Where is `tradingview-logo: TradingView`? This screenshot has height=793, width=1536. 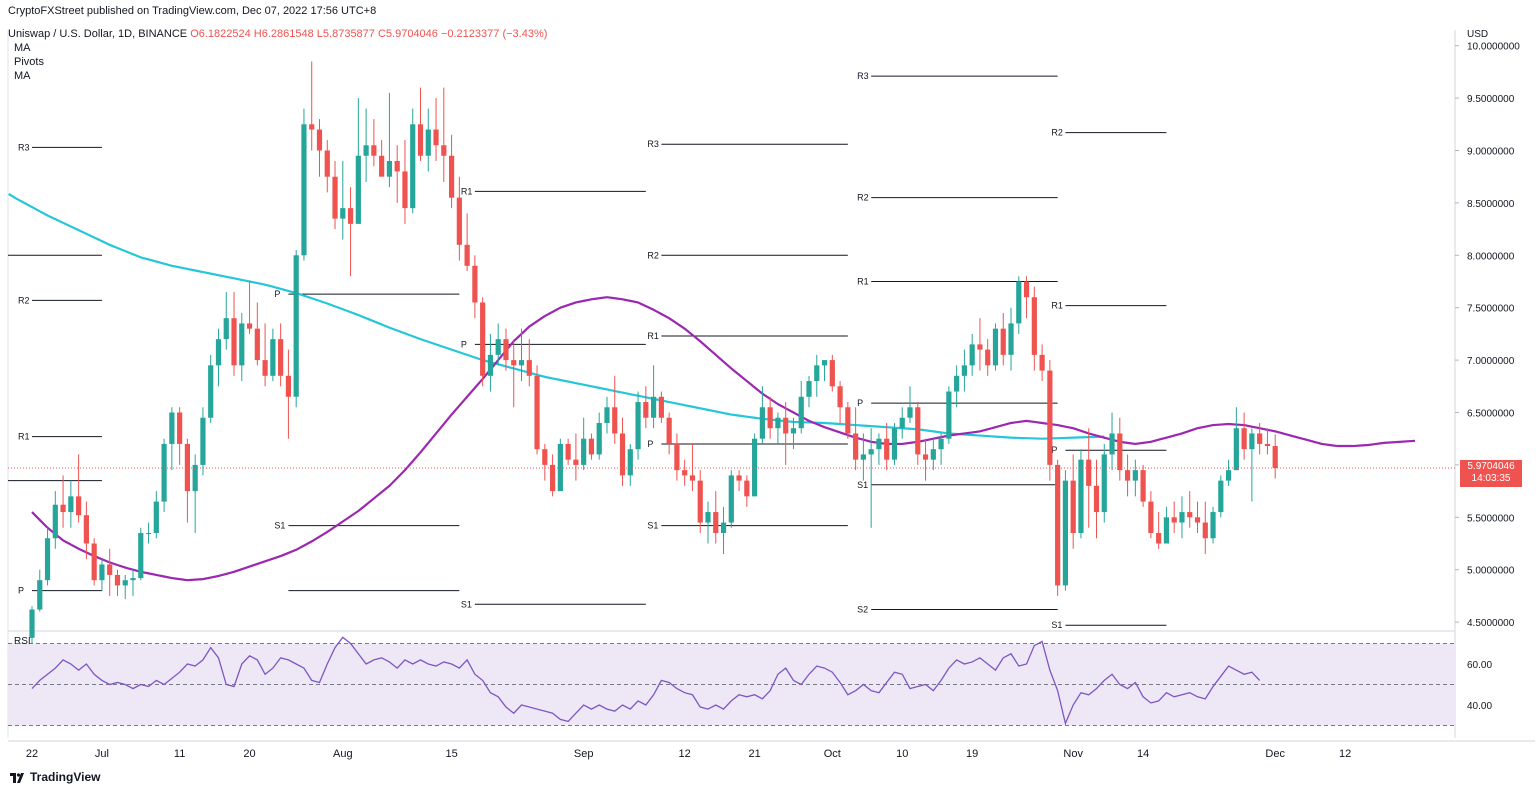 tradingview-logo: TradingView is located at coordinates (55, 777).